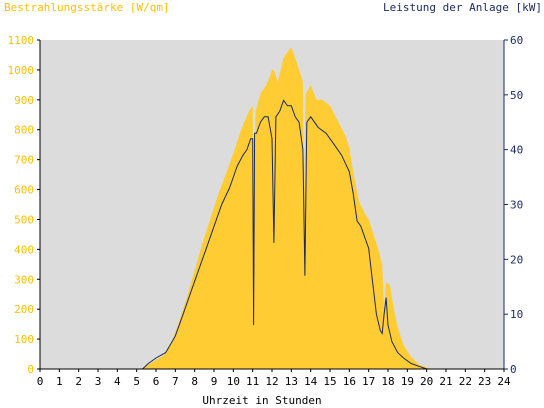  I want to click on right-y-tick-label: 30, so click(516, 205).